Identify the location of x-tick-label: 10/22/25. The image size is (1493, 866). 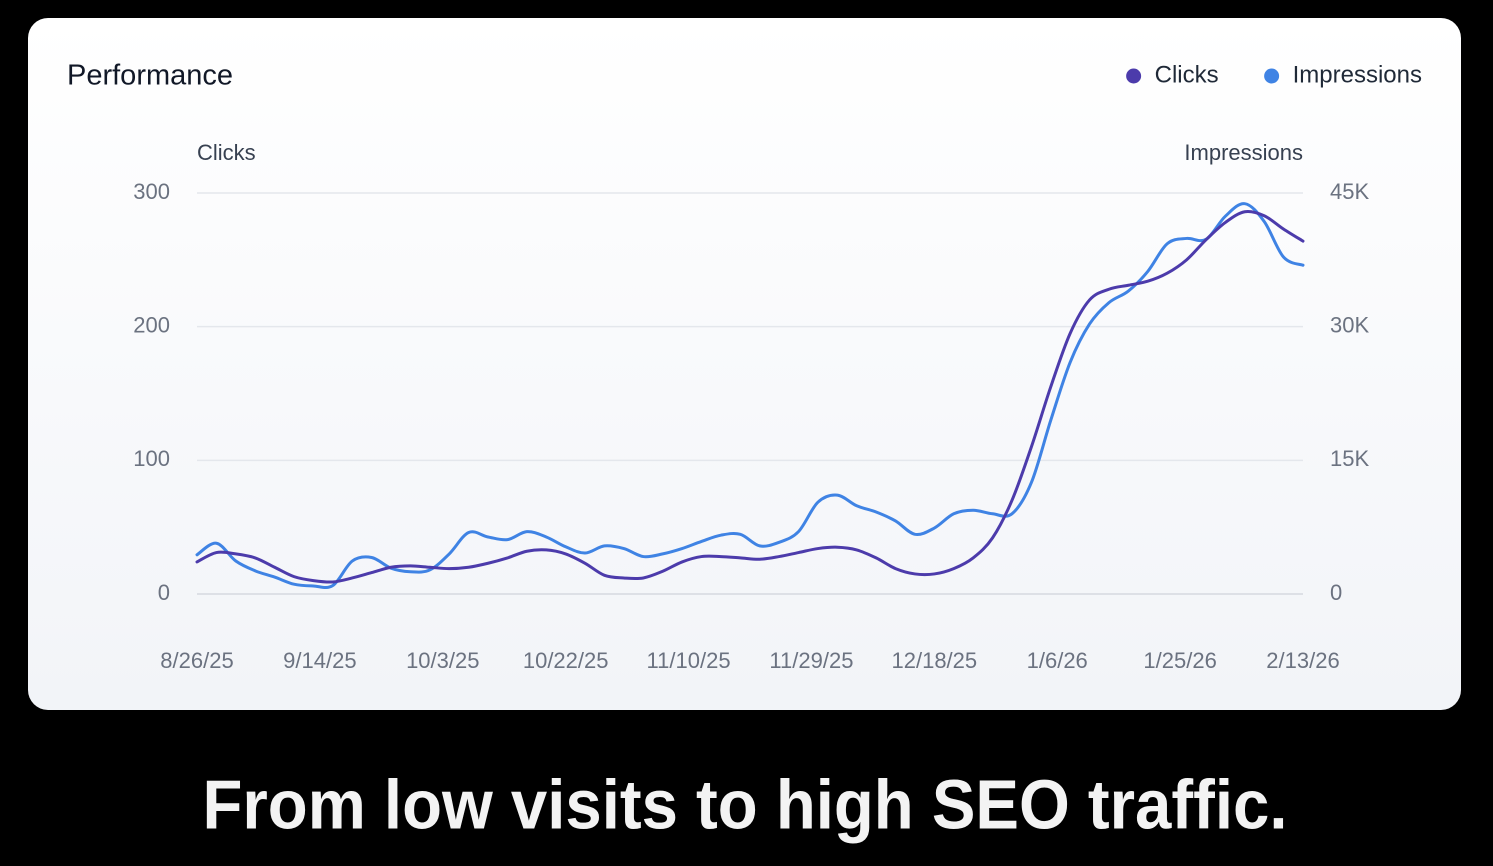
(566, 660).